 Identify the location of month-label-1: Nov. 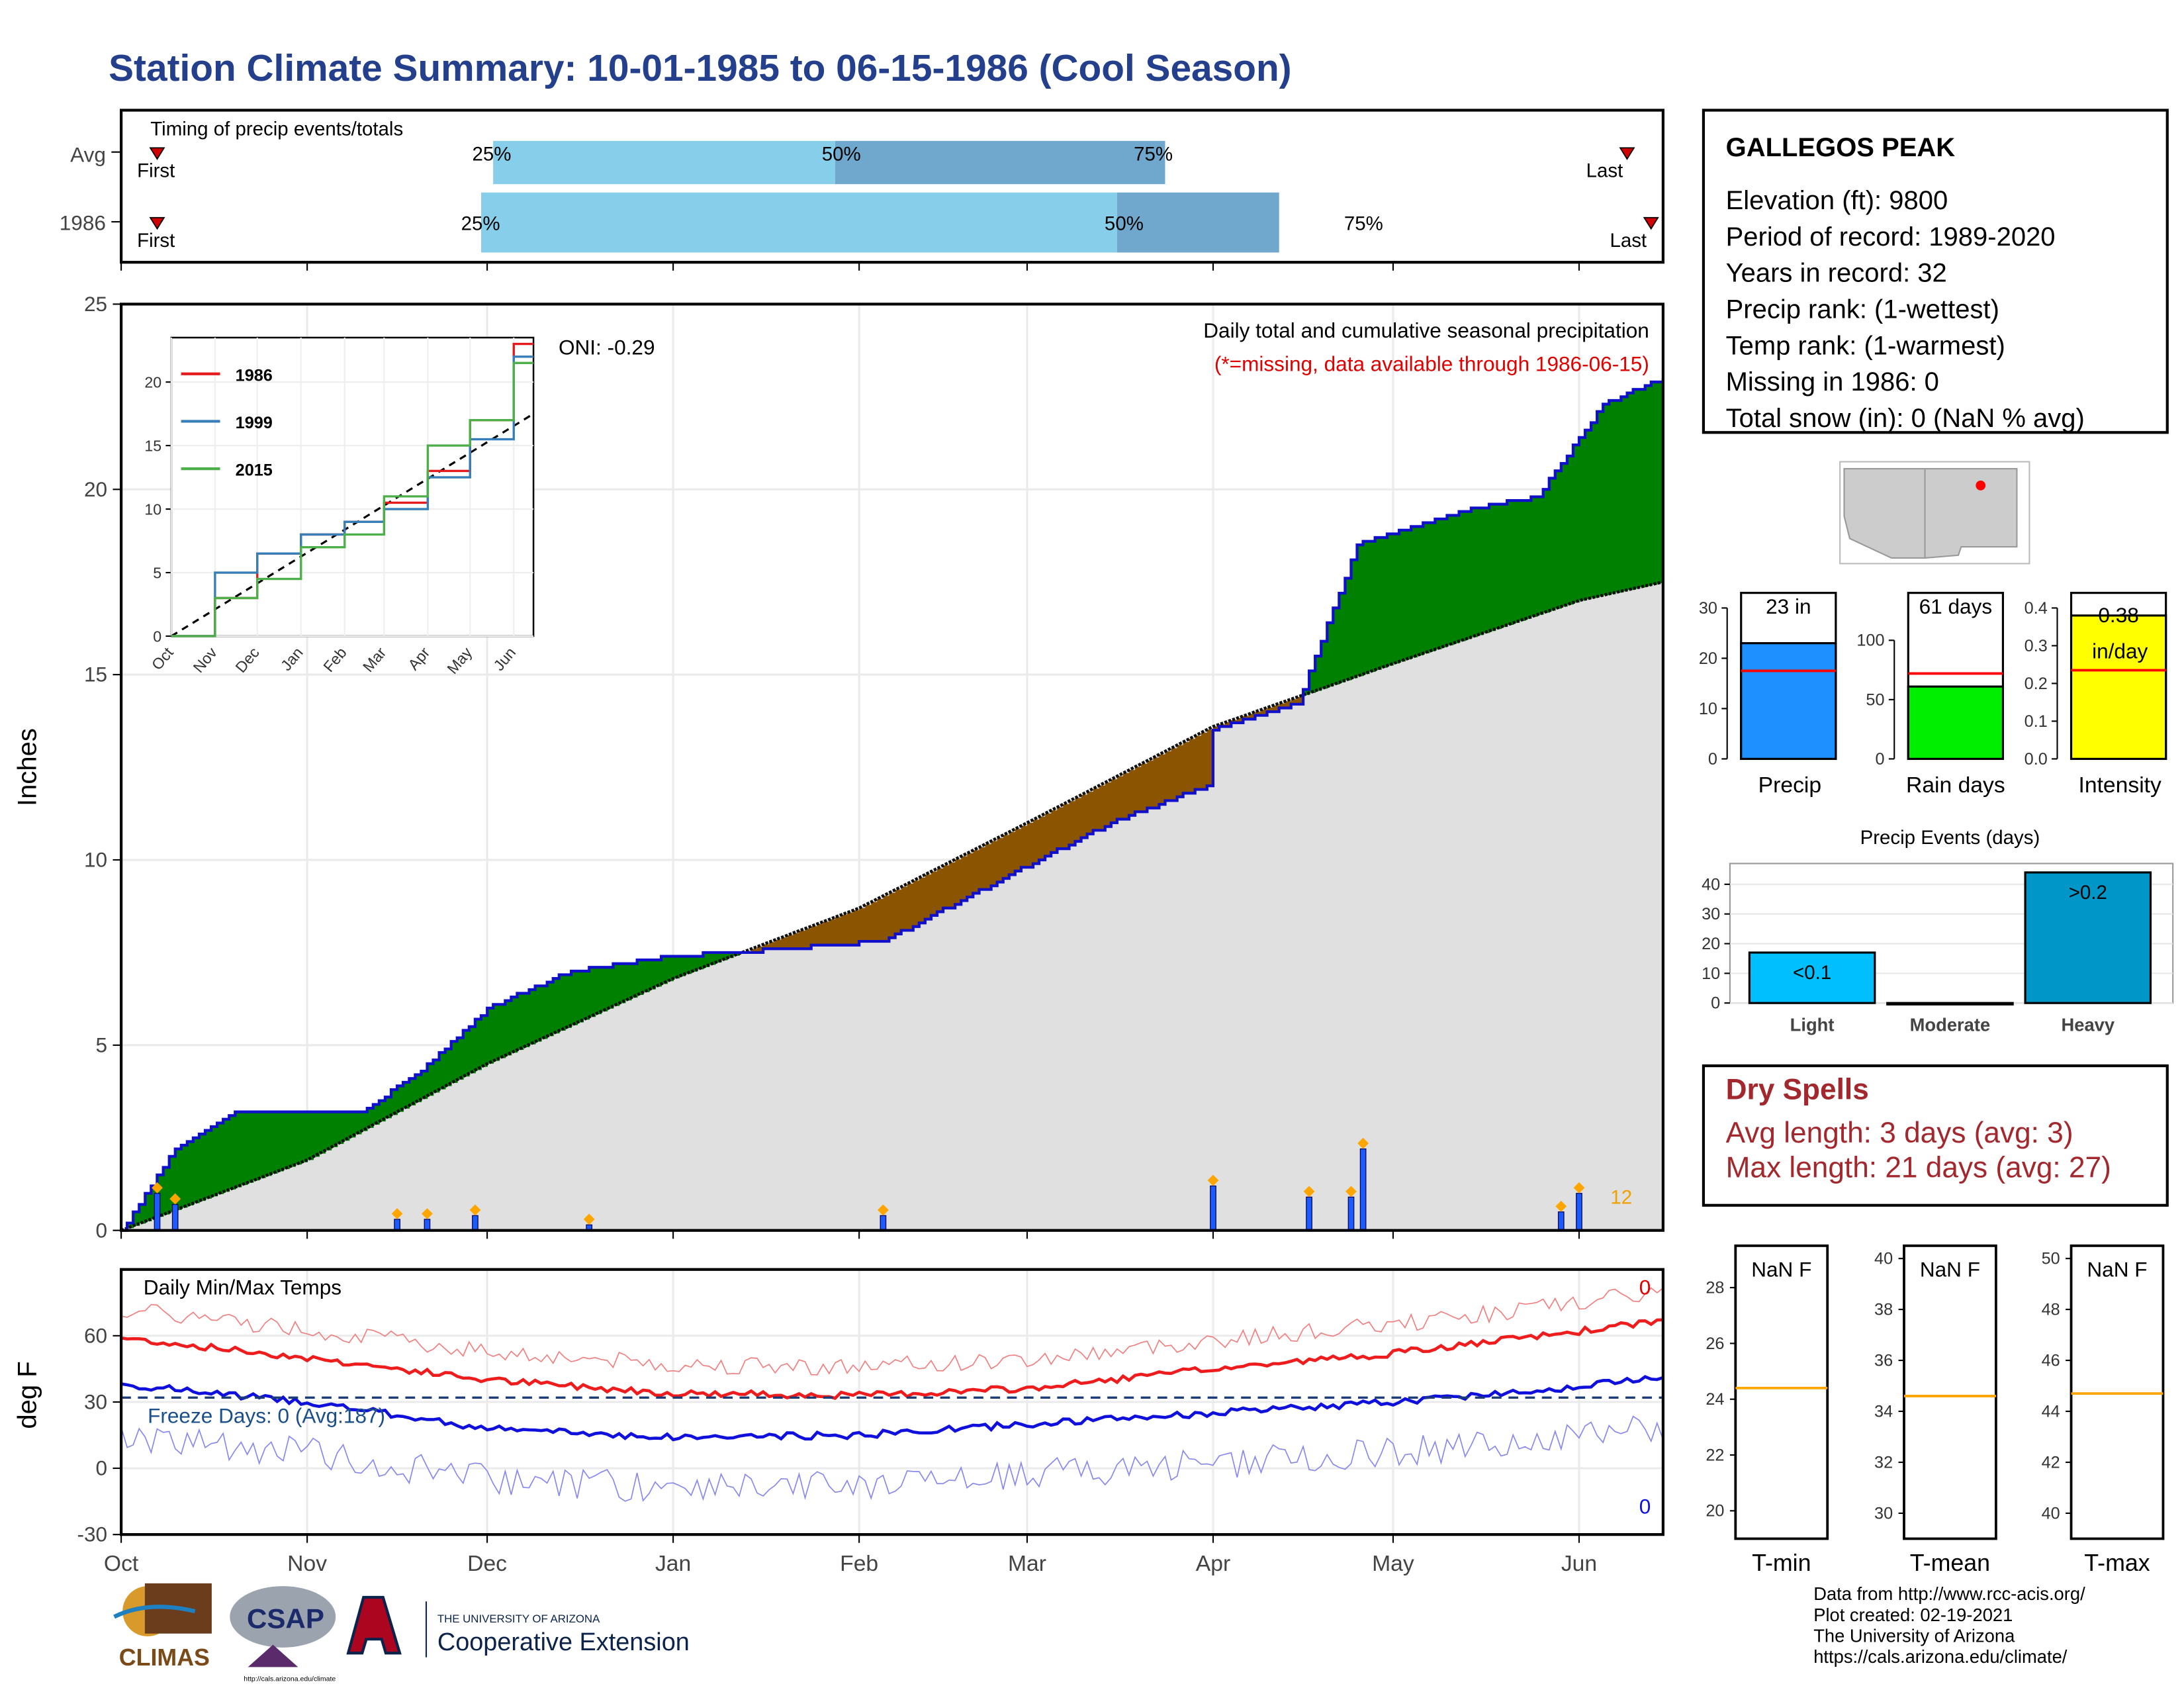
(307, 1564).